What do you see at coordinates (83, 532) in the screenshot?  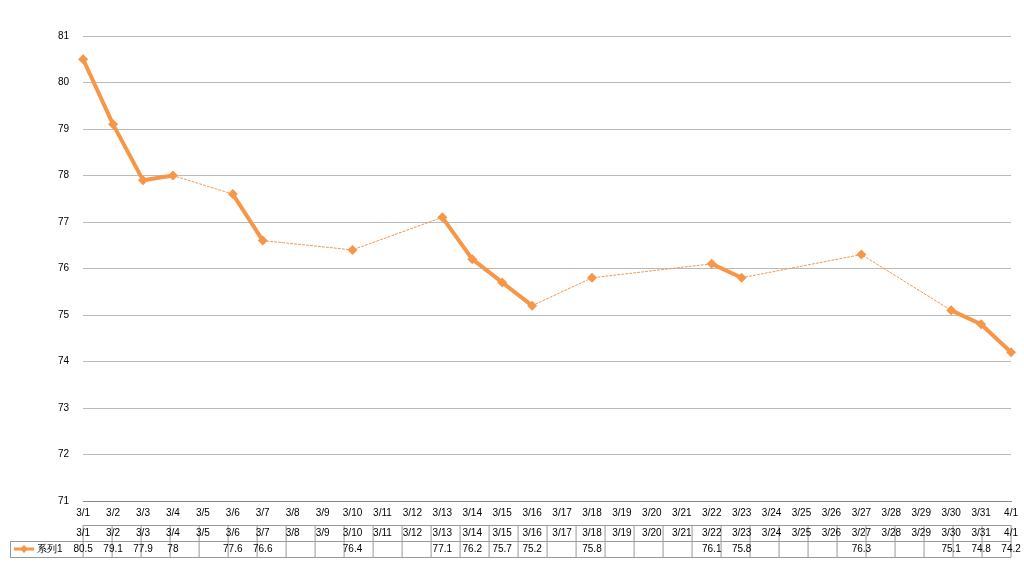 I see `category-label: 3/1` at bounding box center [83, 532].